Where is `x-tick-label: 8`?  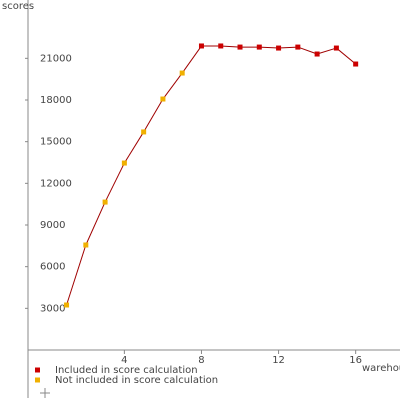
x-tick-label: 8 is located at coordinates (201, 360).